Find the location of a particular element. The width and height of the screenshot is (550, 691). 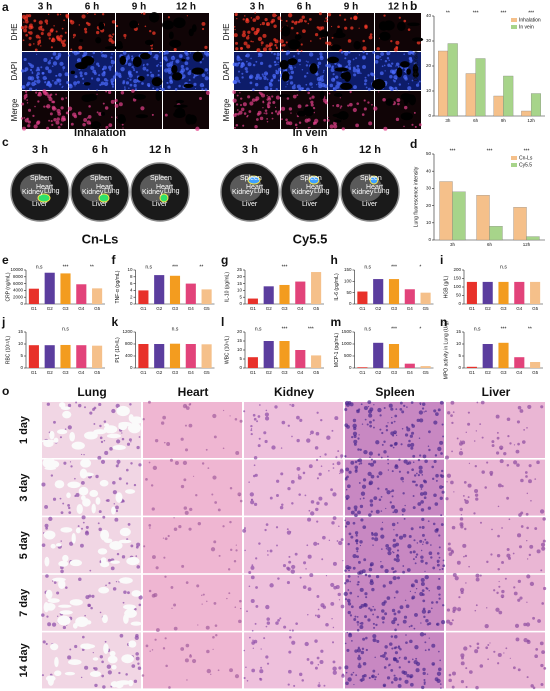

legend-swatch is located at coordinates (514, 20).